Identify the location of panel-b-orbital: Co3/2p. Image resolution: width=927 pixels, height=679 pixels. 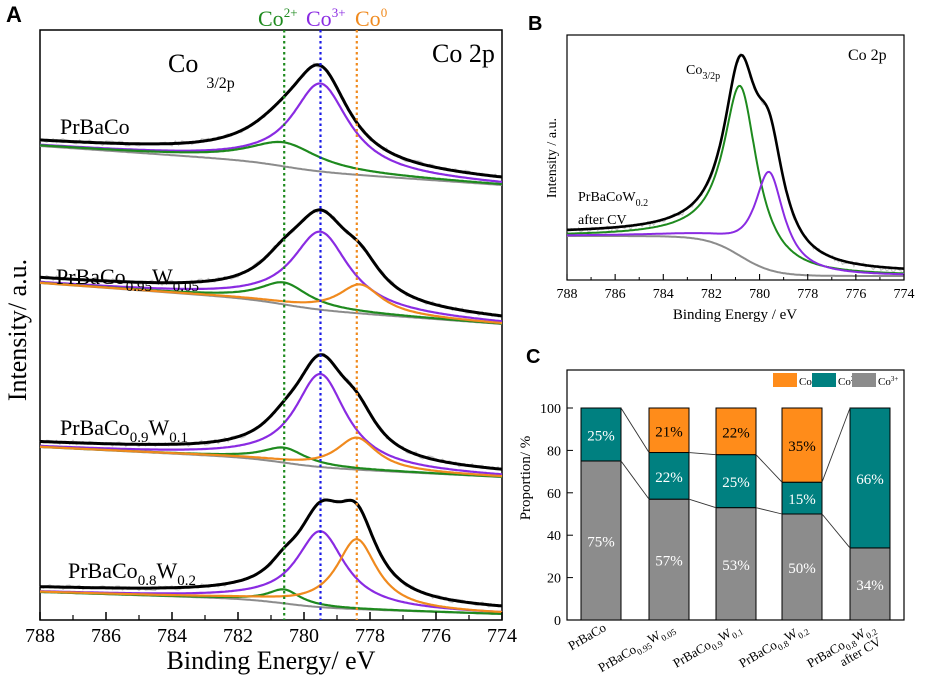
(703, 72).